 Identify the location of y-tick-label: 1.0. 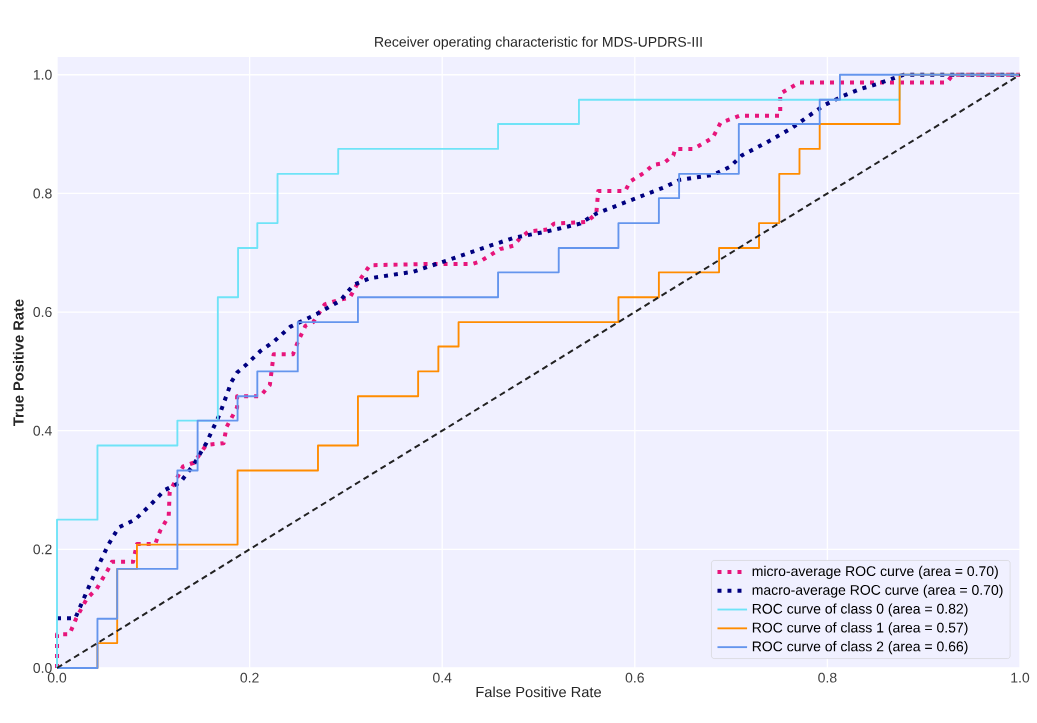
(42, 74).